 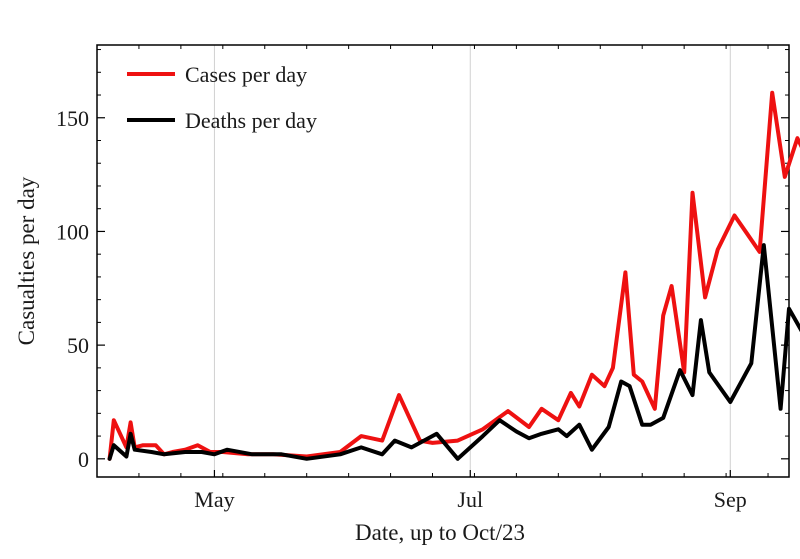 I want to click on x-tick-label-0: May, so click(x=214, y=499).